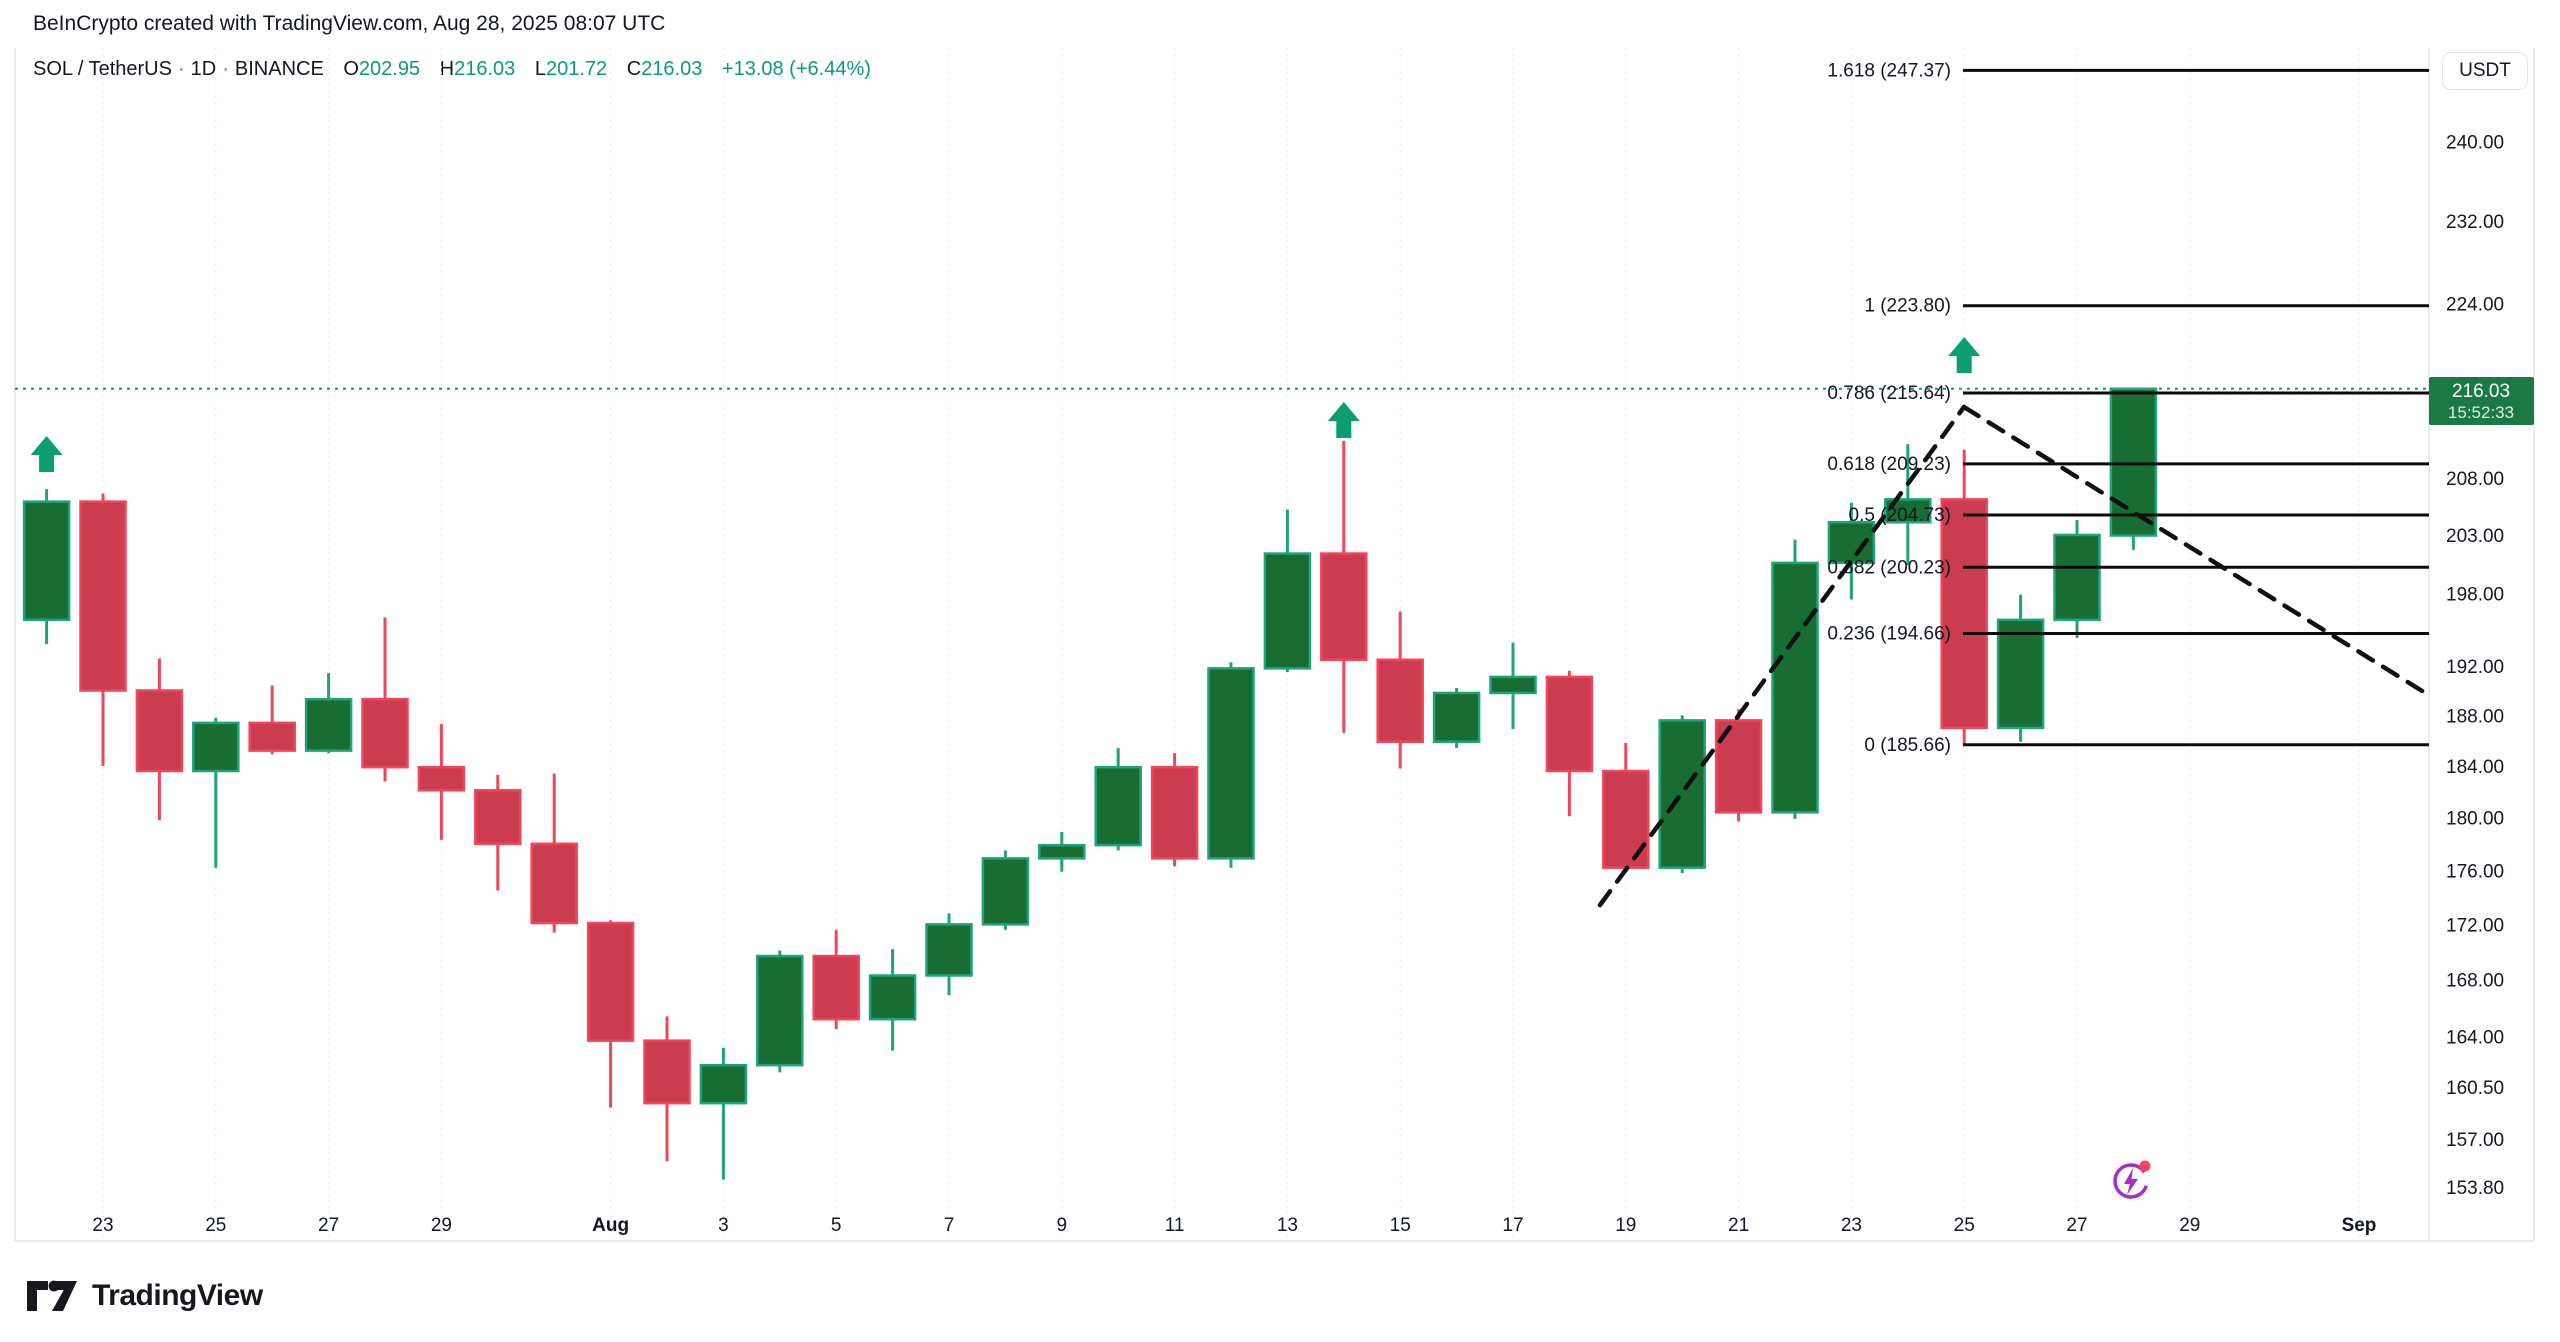  Describe the element at coordinates (1889, 634) in the screenshot. I see `fib-label-0.236: 0.236 (194.66)` at that location.